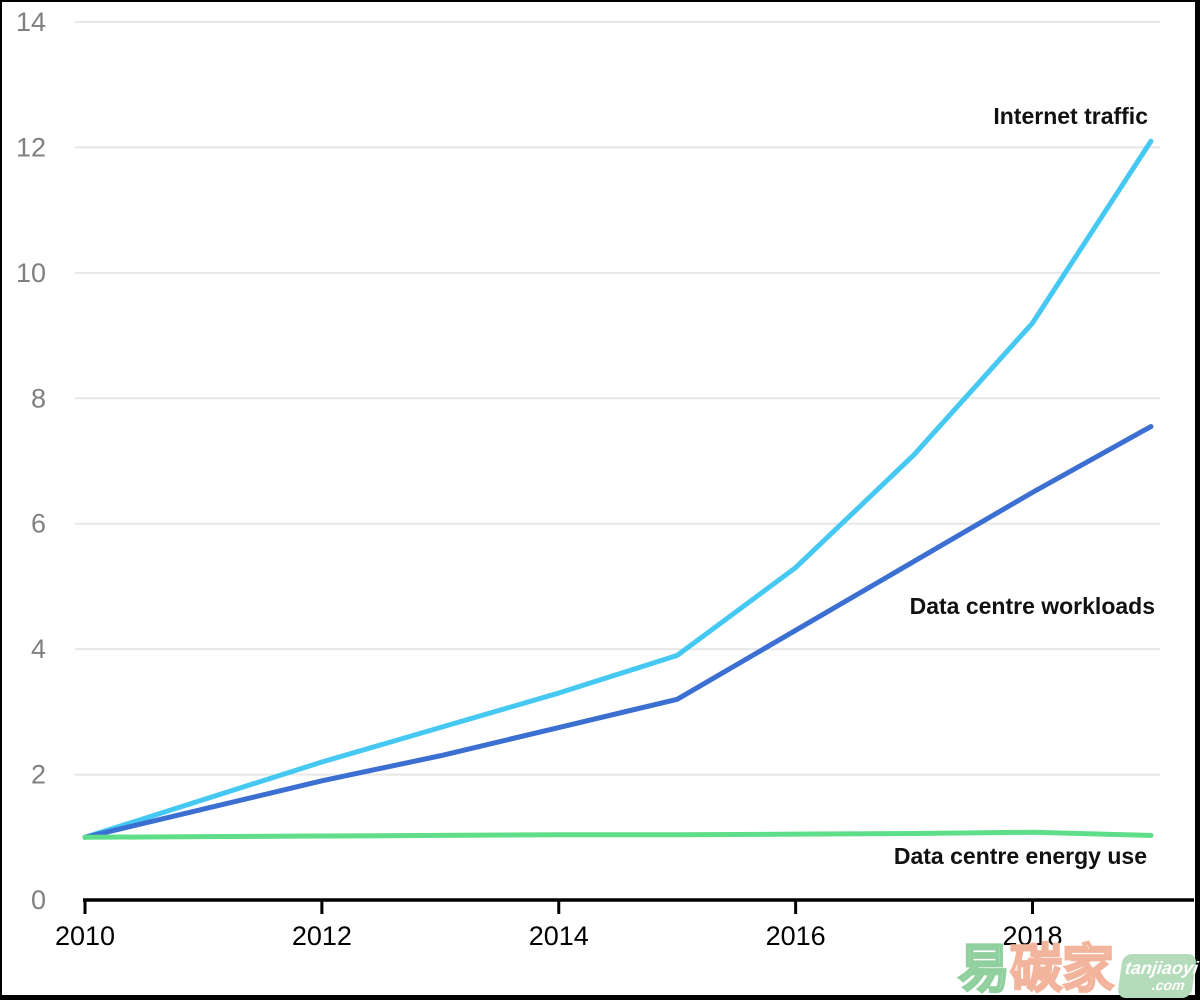 Image resolution: width=1200 pixels, height=1000 pixels. I want to click on y-tick-label-10: 10, so click(31, 273).